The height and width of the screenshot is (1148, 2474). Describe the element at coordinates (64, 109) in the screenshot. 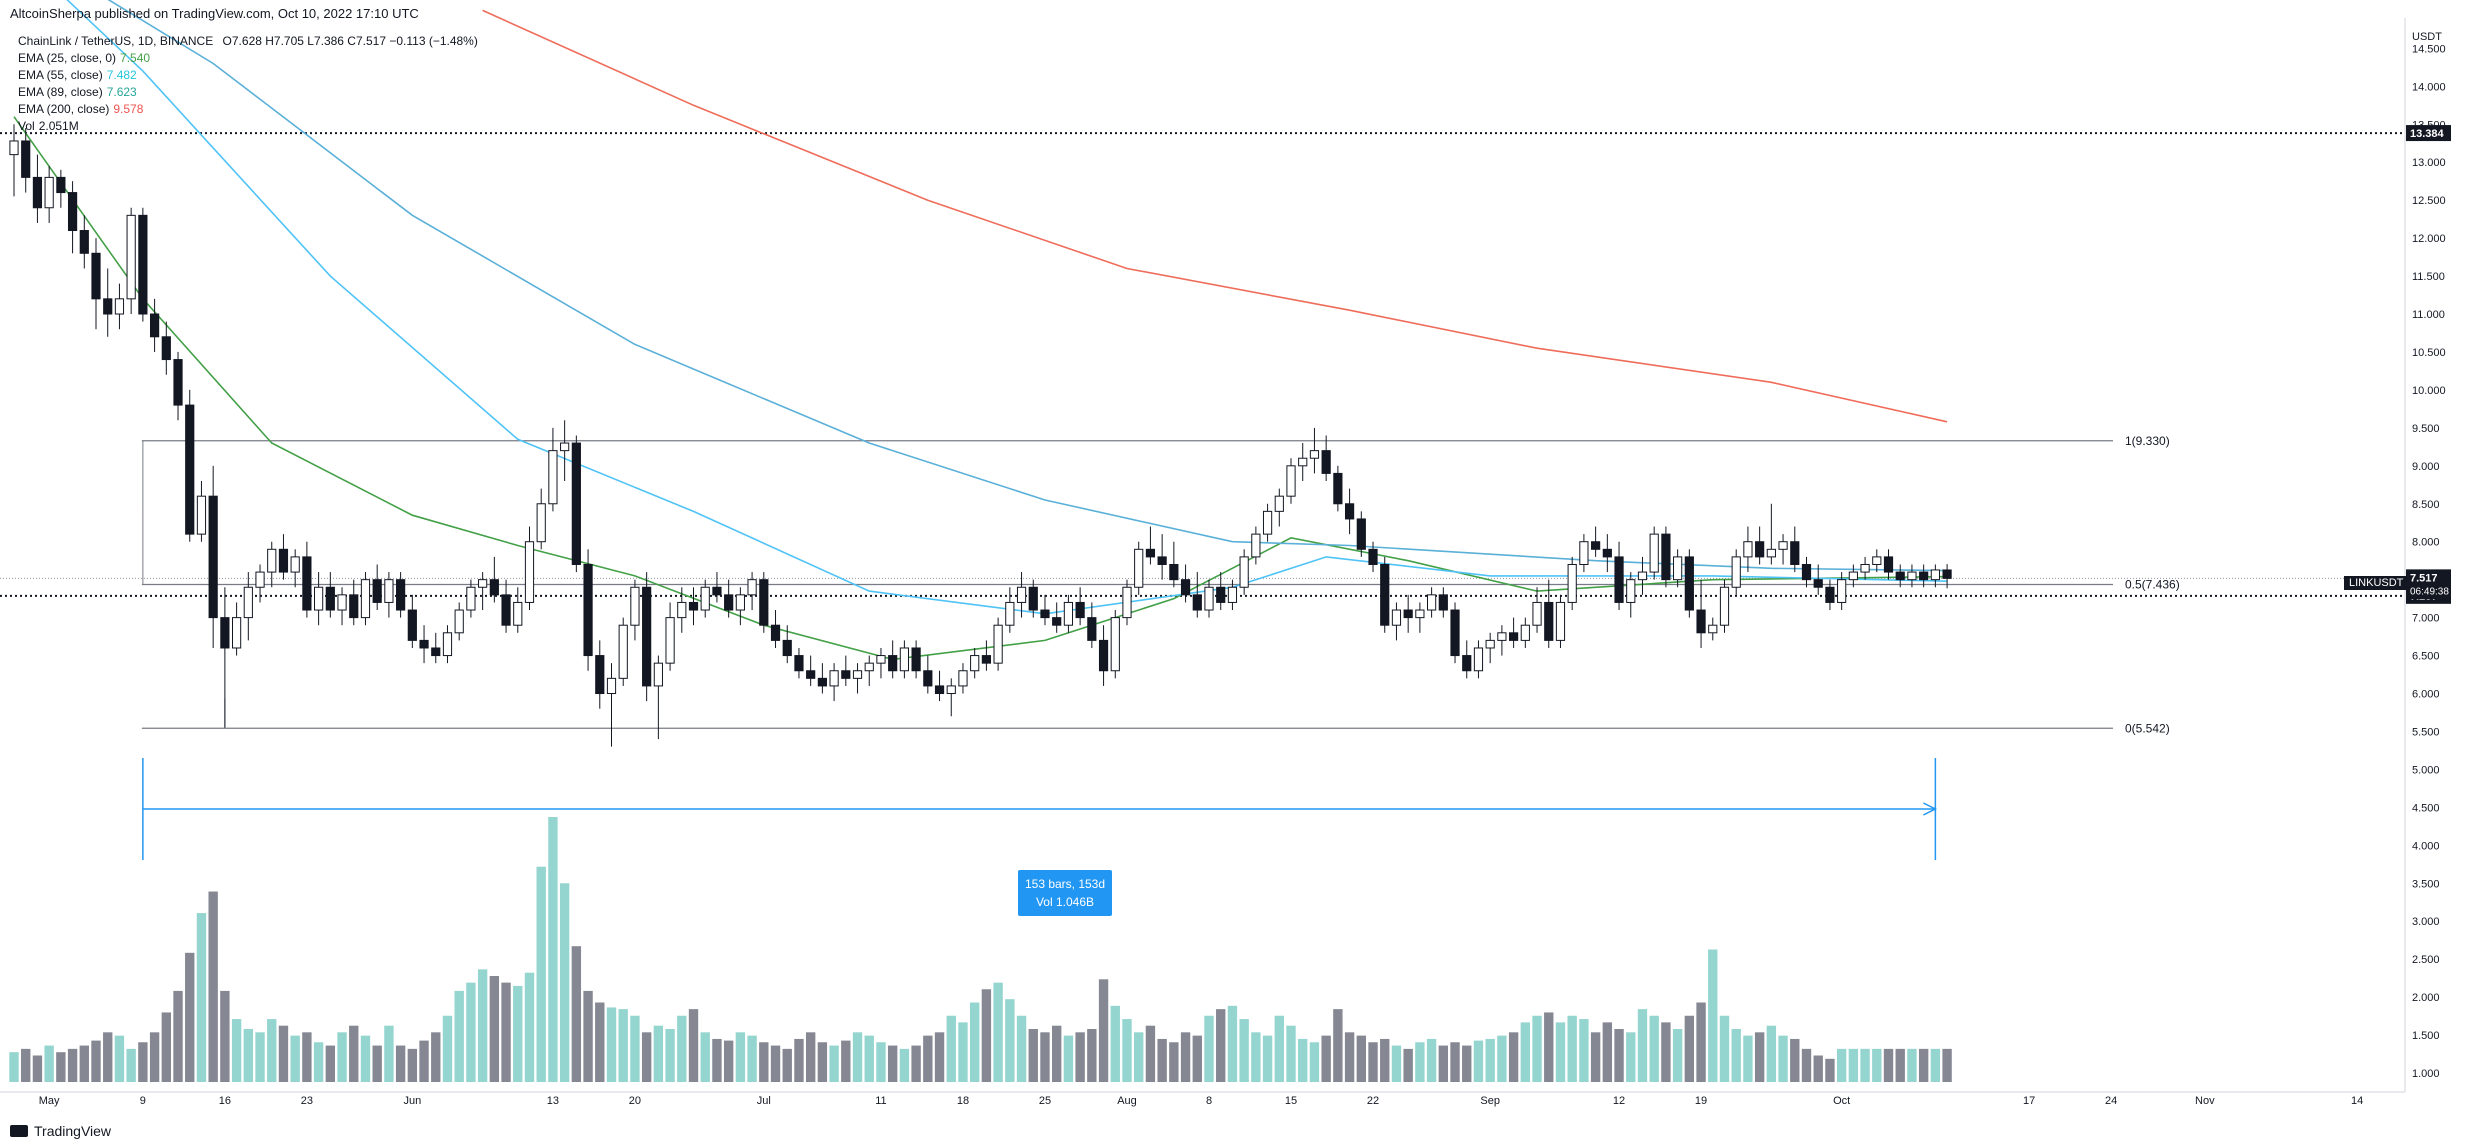

I see `legend-label: EMA (200, close)` at that location.